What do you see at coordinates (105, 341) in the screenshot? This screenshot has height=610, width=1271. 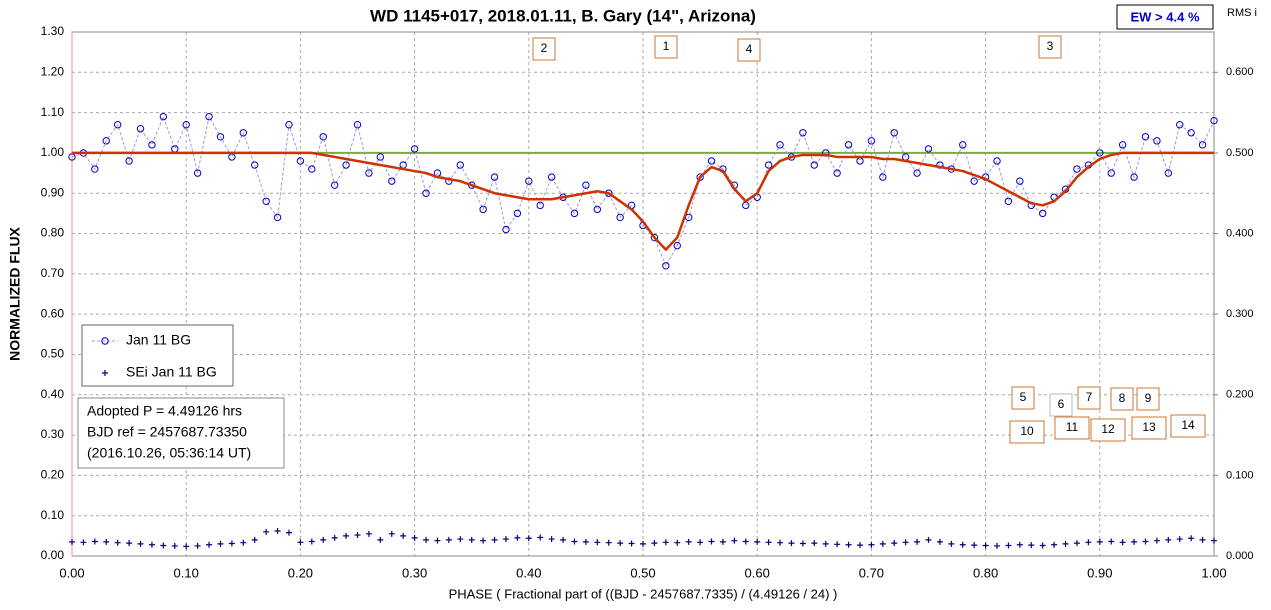 I see `legend-marker` at bounding box center [105, 341].